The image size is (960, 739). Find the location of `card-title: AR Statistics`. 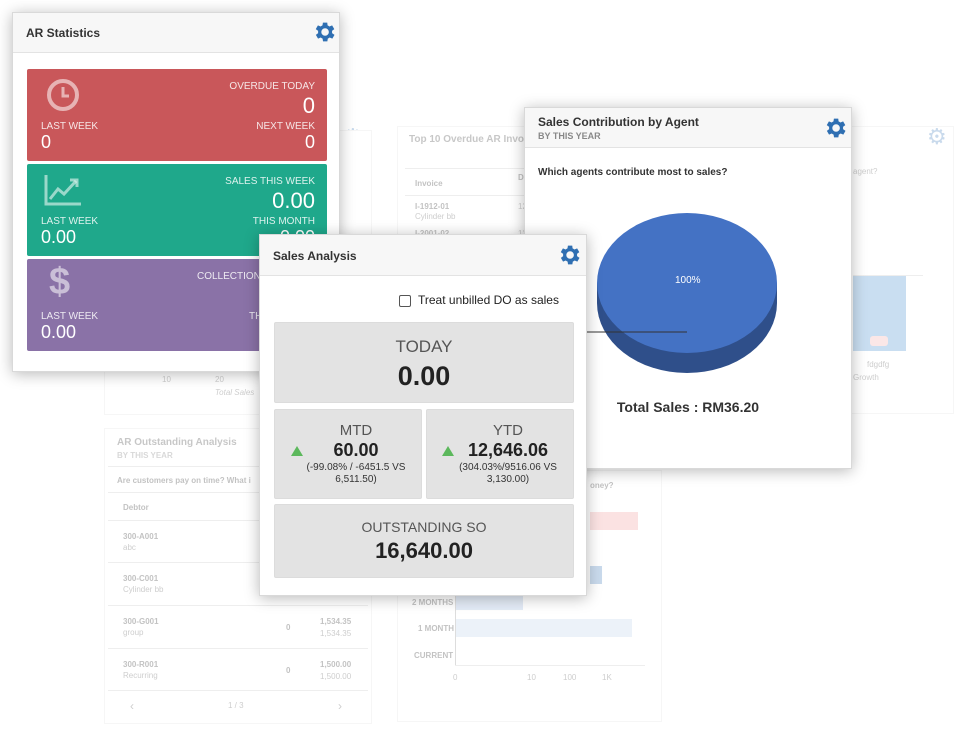

card-title: AR Statistics is located at coordinates (63, 33).